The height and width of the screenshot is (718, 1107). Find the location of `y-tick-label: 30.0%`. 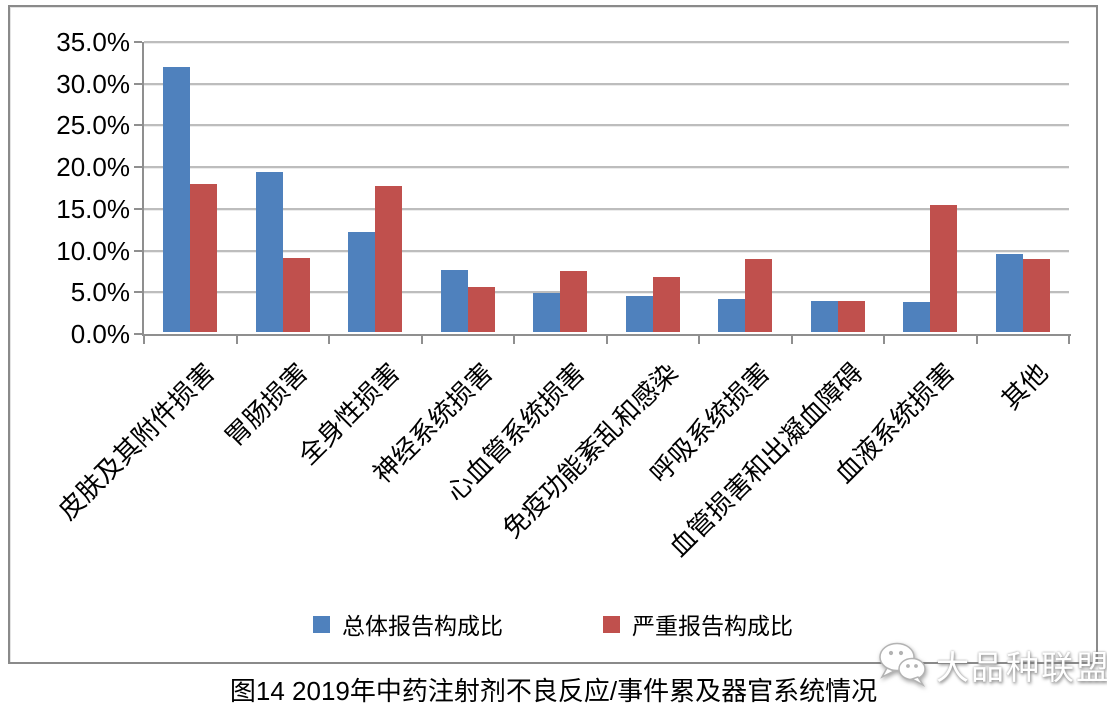

y-tick-label: 30.0% is located at coordinates (93, 83).